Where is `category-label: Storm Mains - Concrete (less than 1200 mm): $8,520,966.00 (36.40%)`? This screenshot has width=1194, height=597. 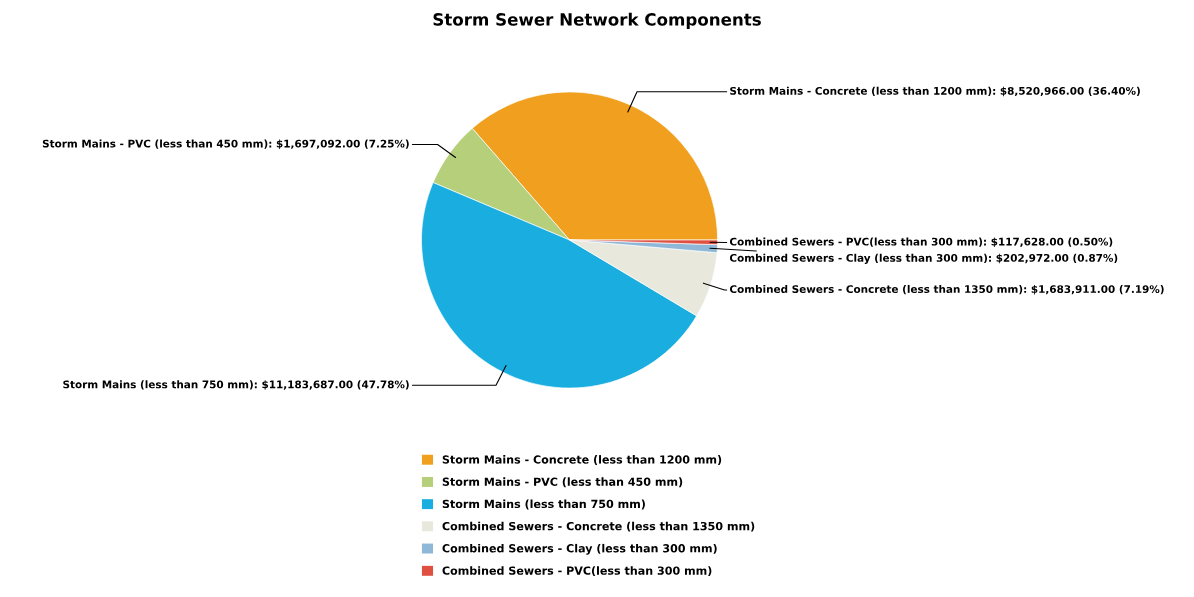 category-label: Storm Mains - Concrete (less than 1200 mm): $8,520,966.00 (36.40%) is located at coordinates (935, 91).